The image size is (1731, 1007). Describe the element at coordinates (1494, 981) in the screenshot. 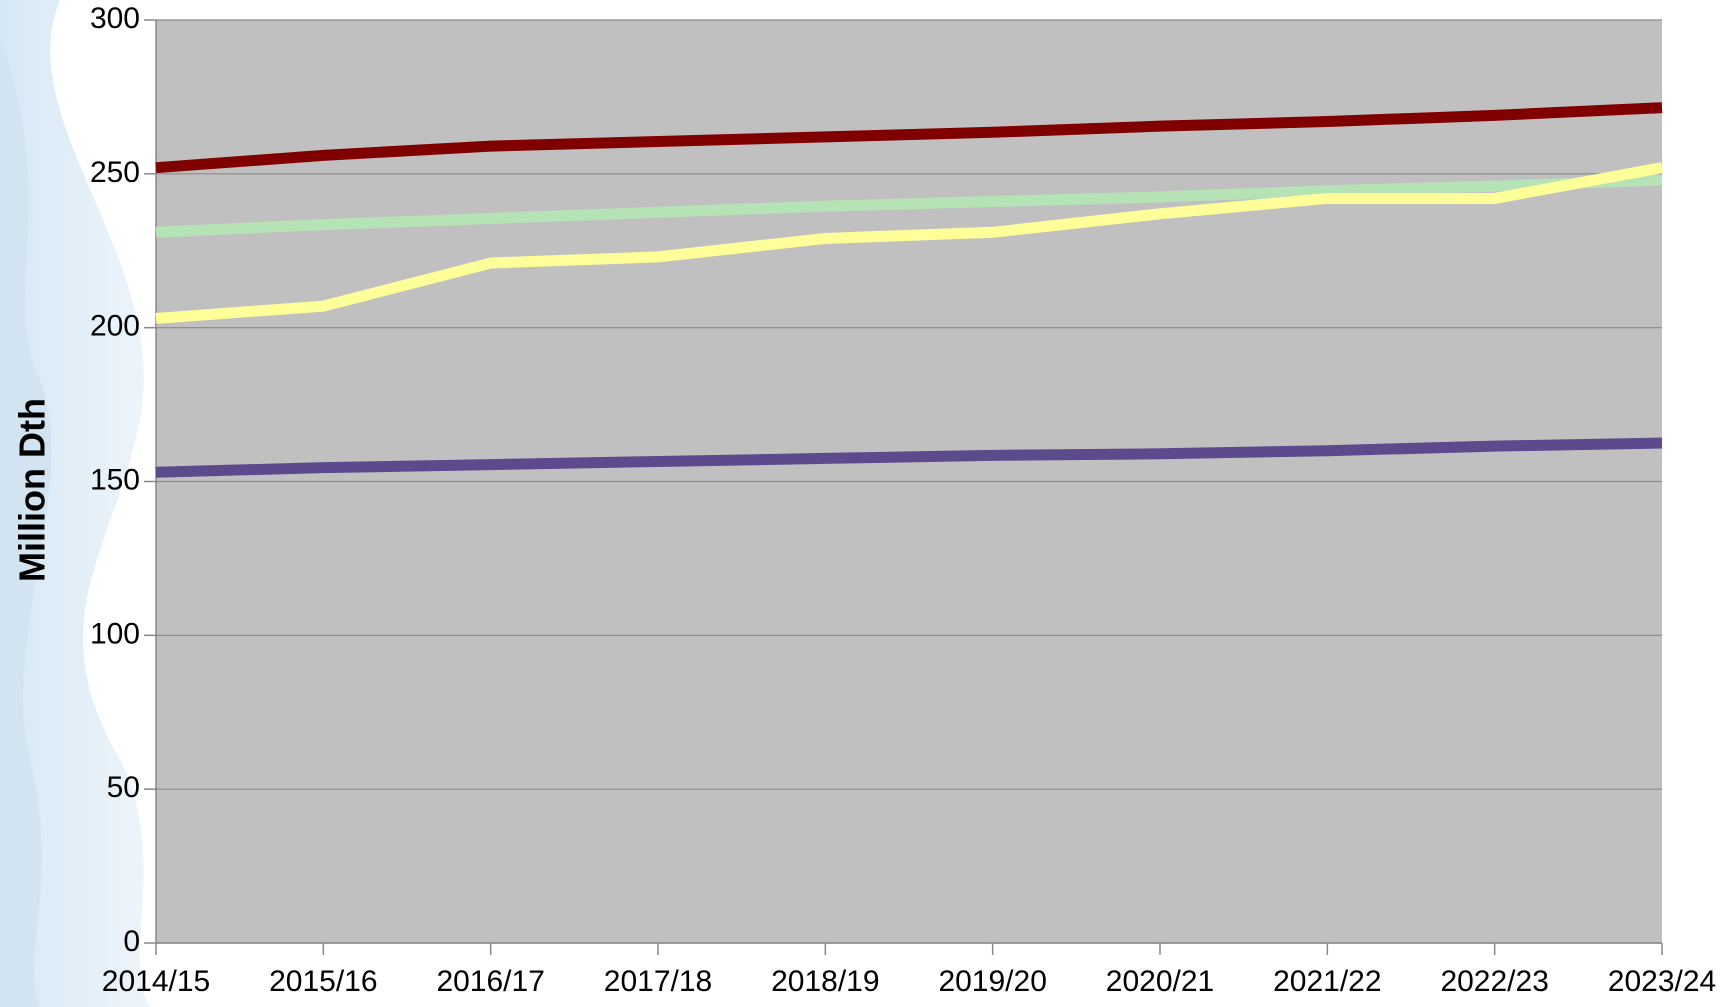

I see `x-tick-label: 2022/23` at that location.